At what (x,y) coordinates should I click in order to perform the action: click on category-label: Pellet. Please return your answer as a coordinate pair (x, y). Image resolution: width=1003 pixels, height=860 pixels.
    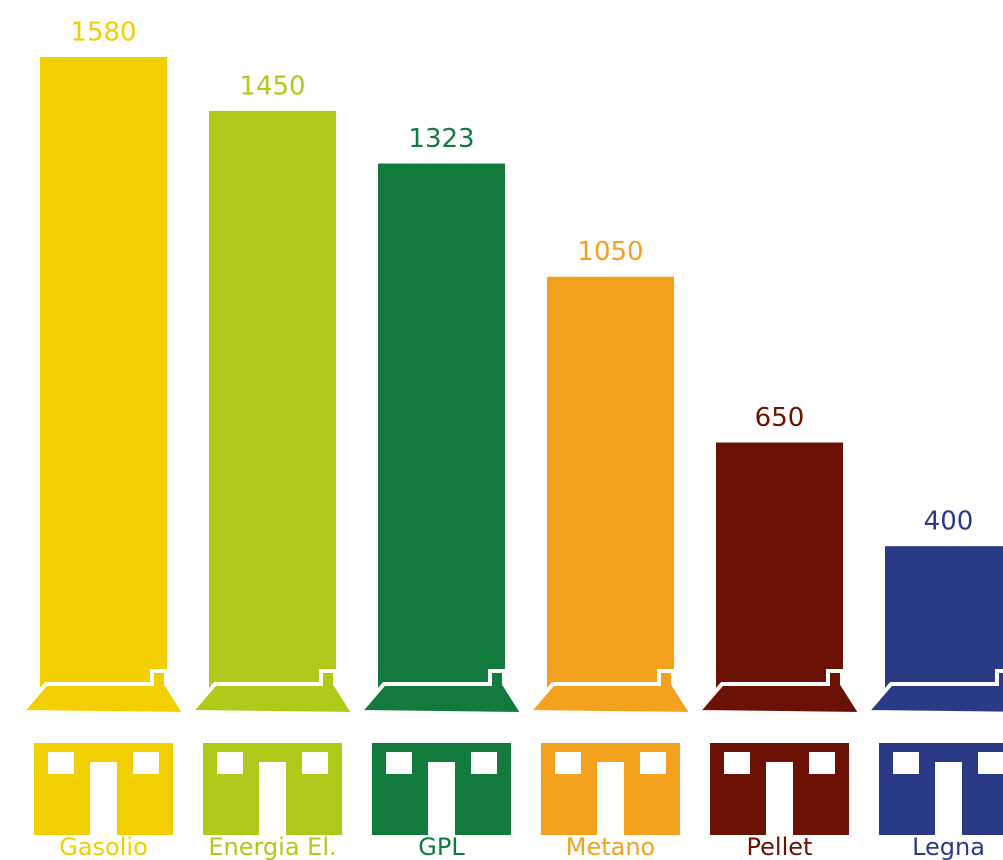
    Looking at the image, I should click on (780, 846).